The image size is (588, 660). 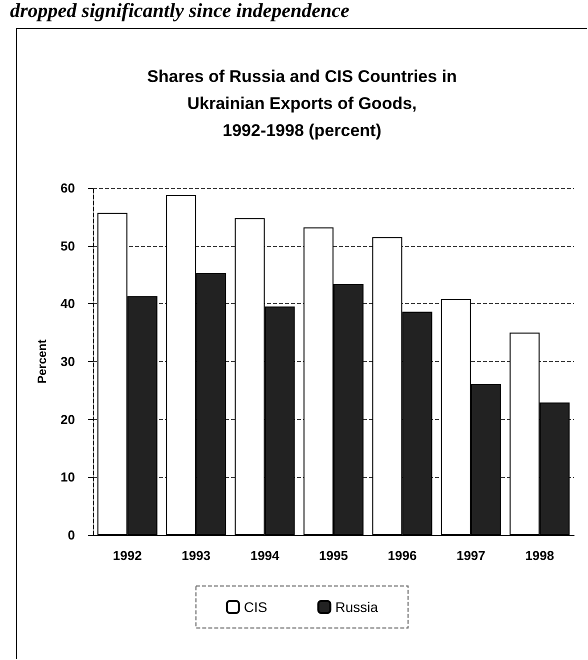 What do you see at coordinates (67, 246) in the screenshot?
I see `y-tick-label: 50` at bounding box center [67, 246].